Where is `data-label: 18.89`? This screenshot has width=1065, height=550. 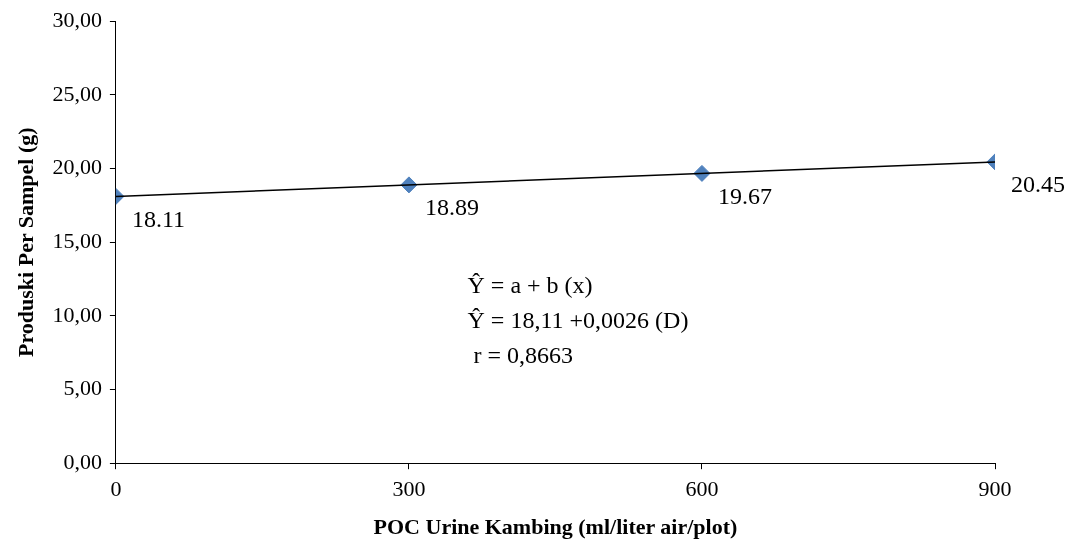
data-label: 18.89 is located at coordinates (451, 207).